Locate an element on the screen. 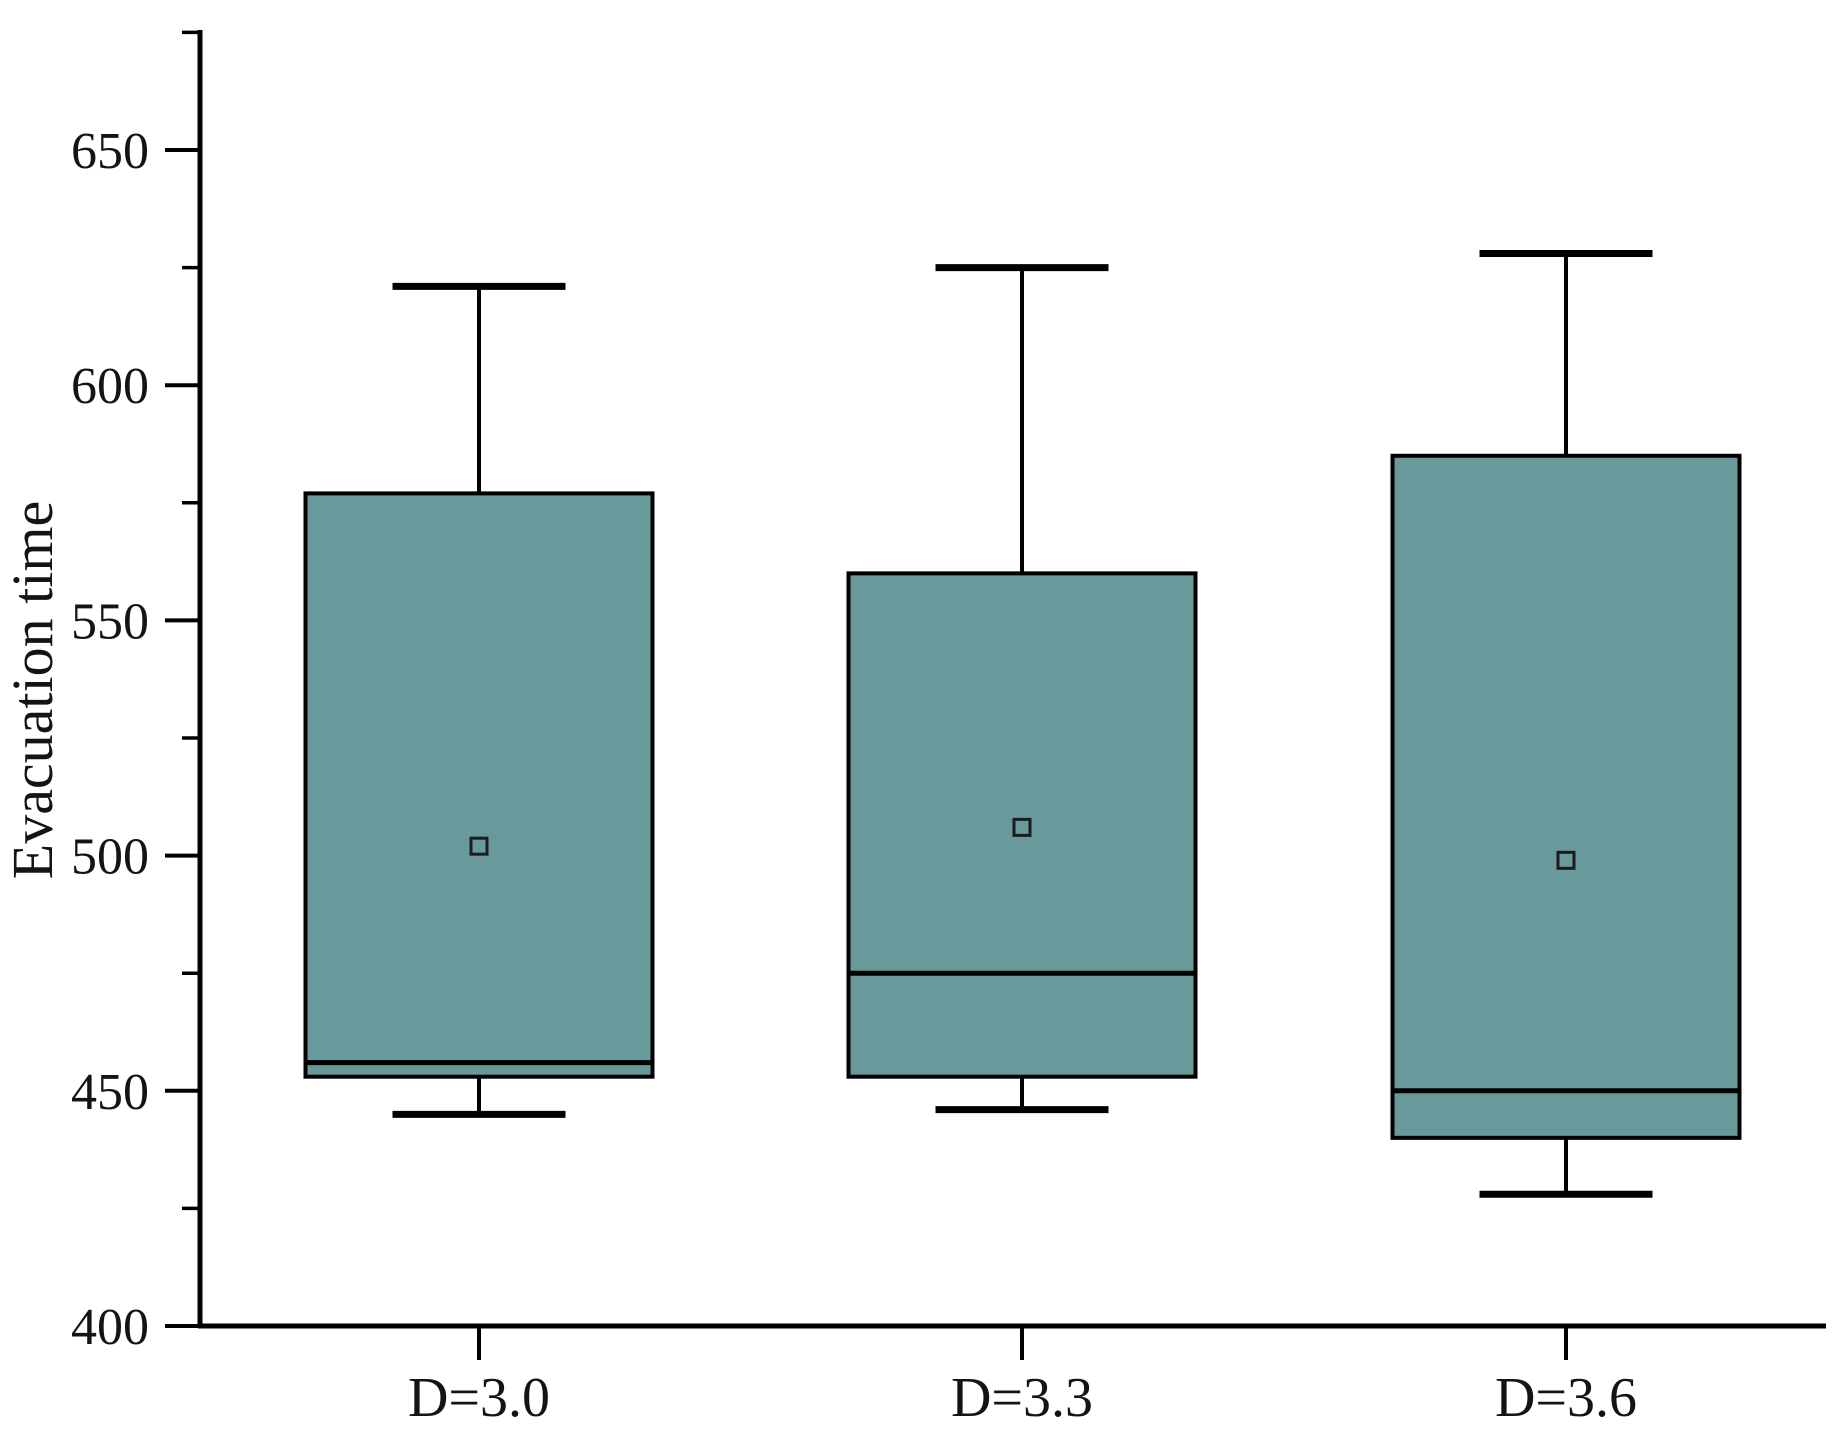 The width and height of the screenshot is (1834, 1447). y-axis-title: Evacuation time is located at coordinates (32, 690).